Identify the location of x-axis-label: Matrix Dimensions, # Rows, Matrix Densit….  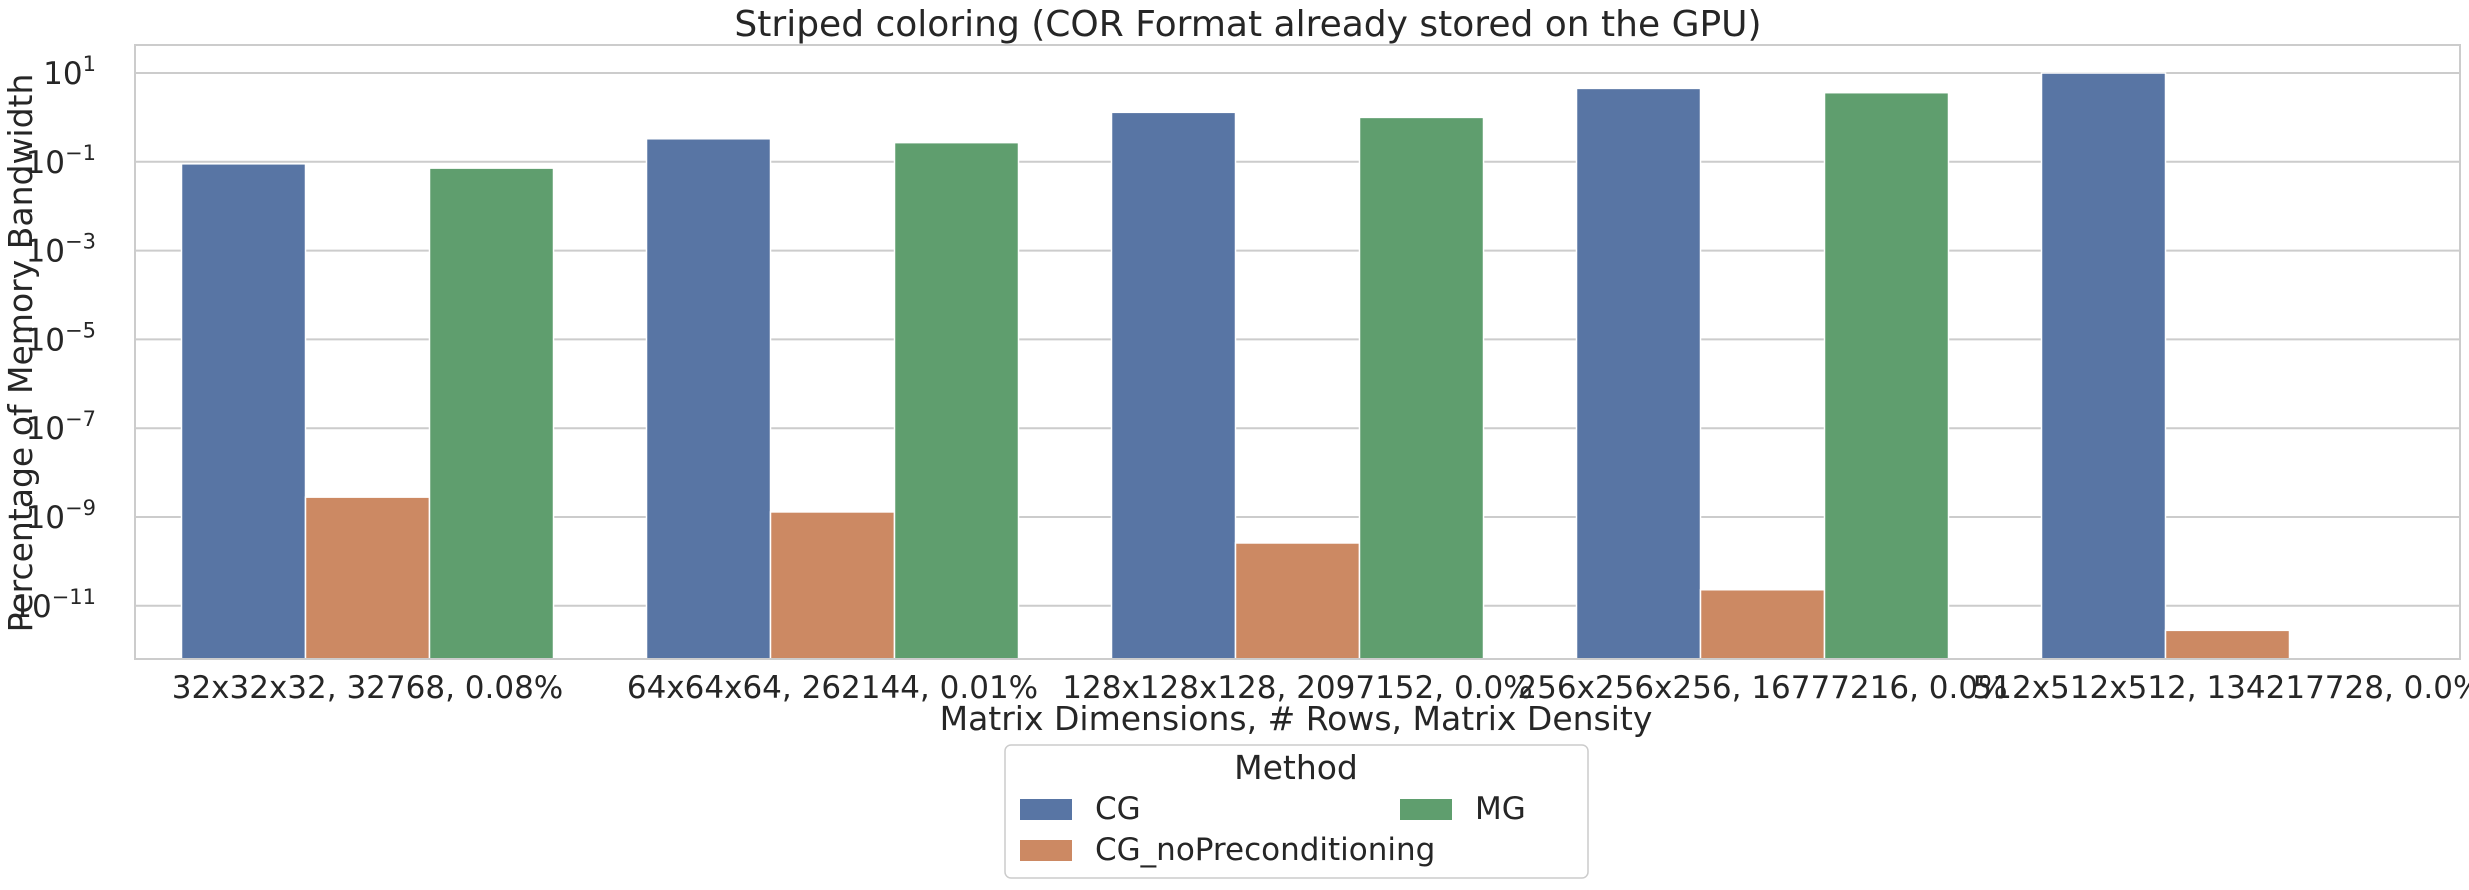
(1296, 718).